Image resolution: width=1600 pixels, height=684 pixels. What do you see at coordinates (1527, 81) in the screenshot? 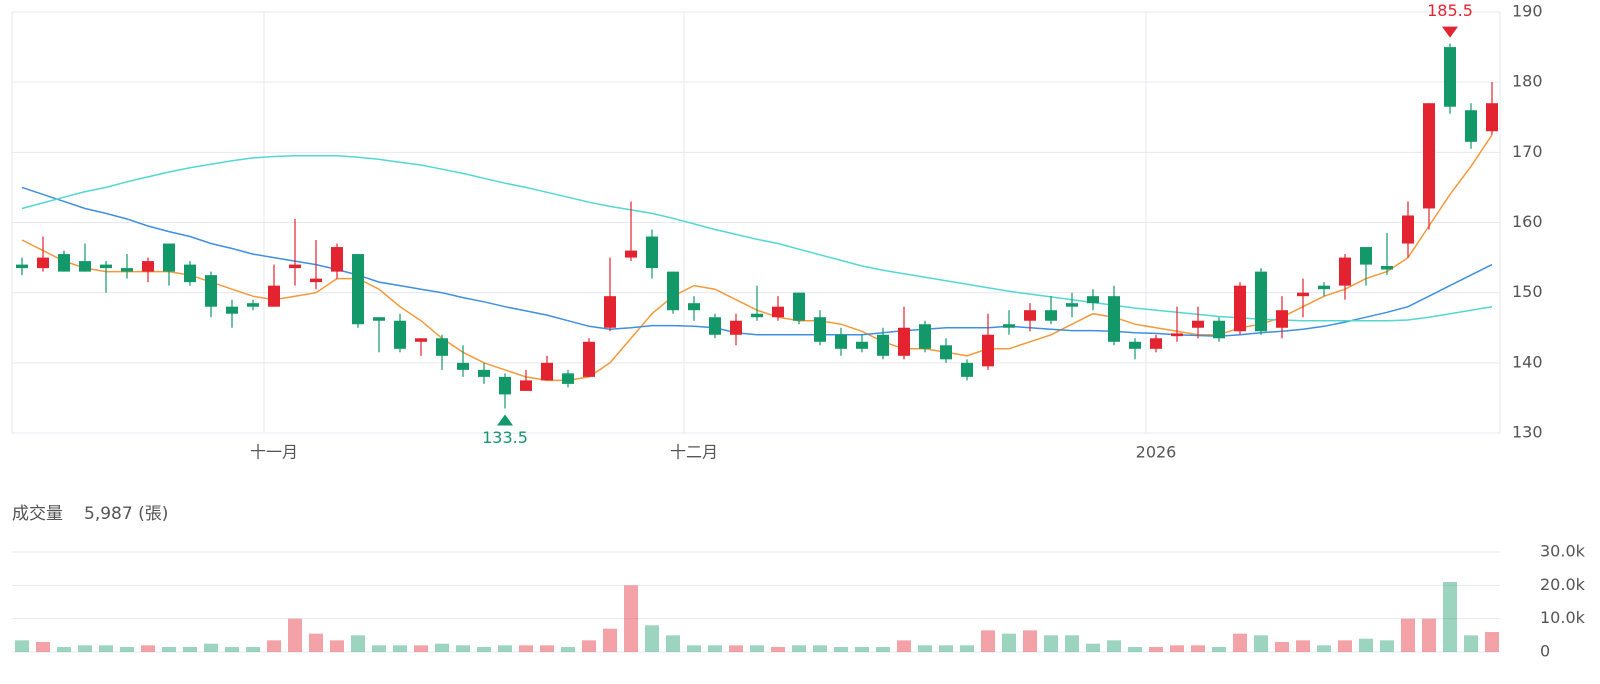
I see `y-tick-label: 180` at bounding box center [1527, 81].